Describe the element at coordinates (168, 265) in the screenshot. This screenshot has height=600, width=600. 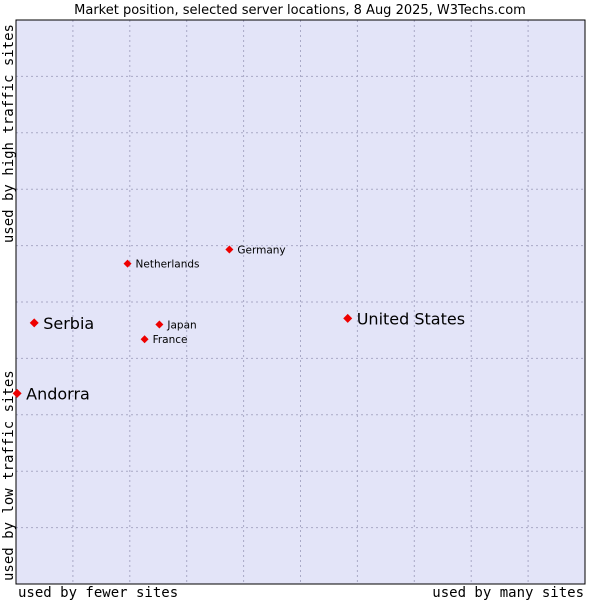
I see `label-netherlands: Netherlands` at that location.